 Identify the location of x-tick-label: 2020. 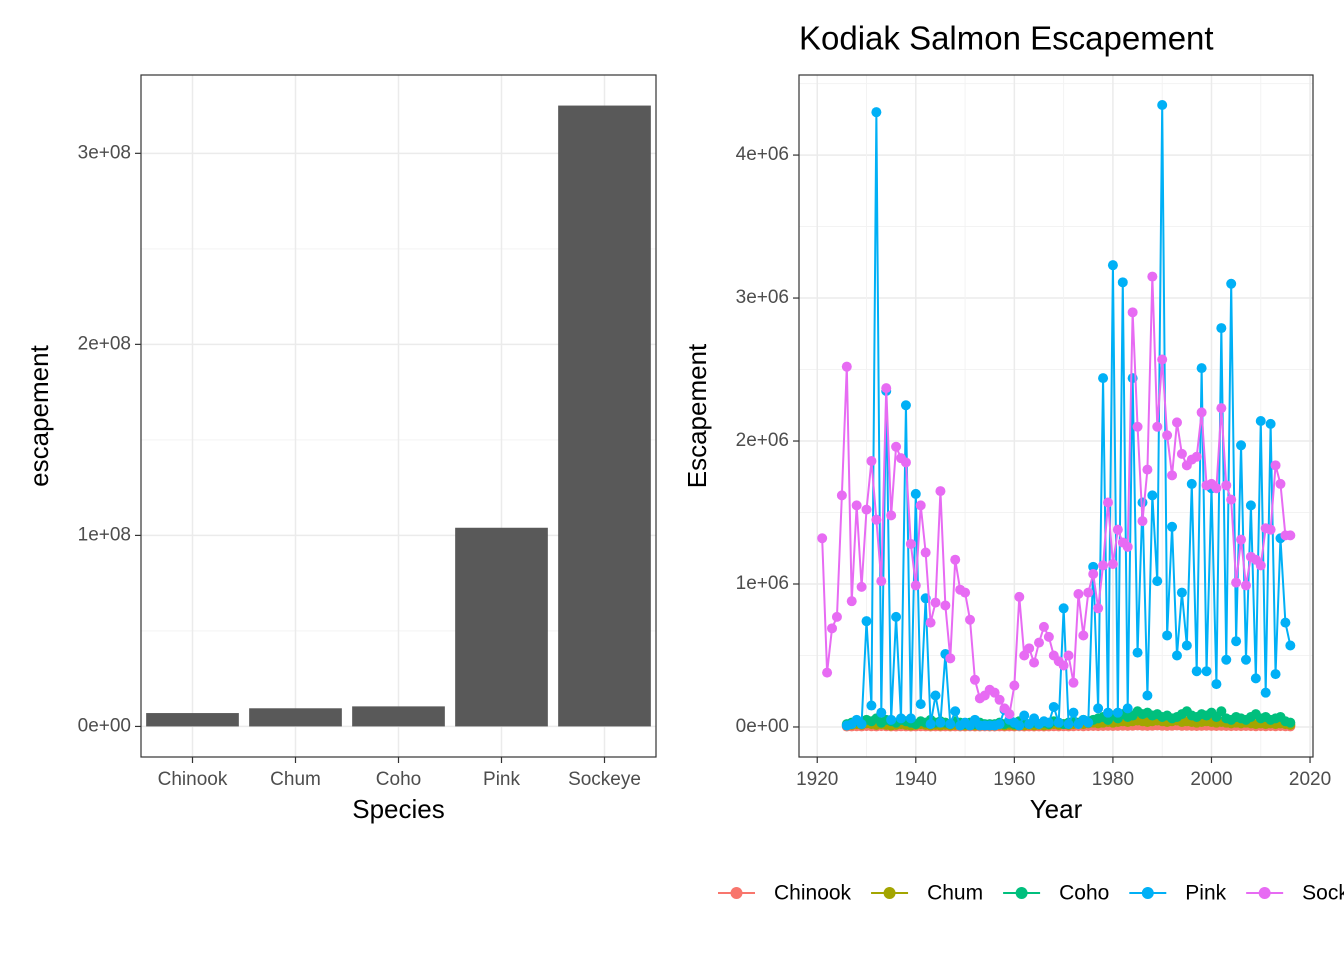
(1310, 779).